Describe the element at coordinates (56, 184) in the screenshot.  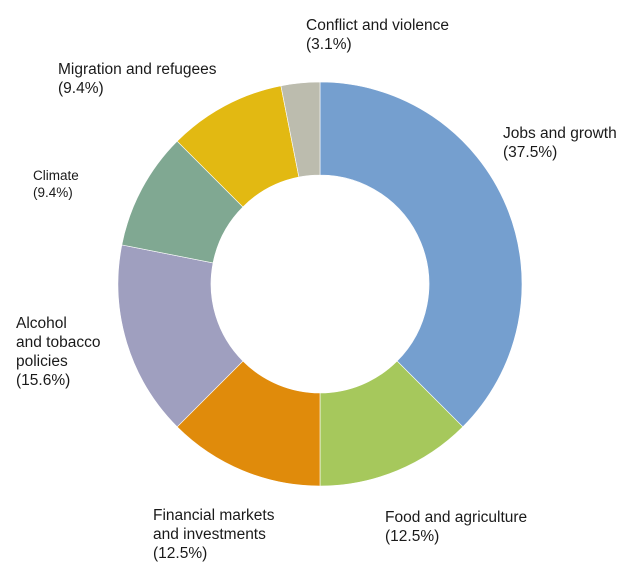
I see `slice-label-climate: Climate (9.4%)` at that location.